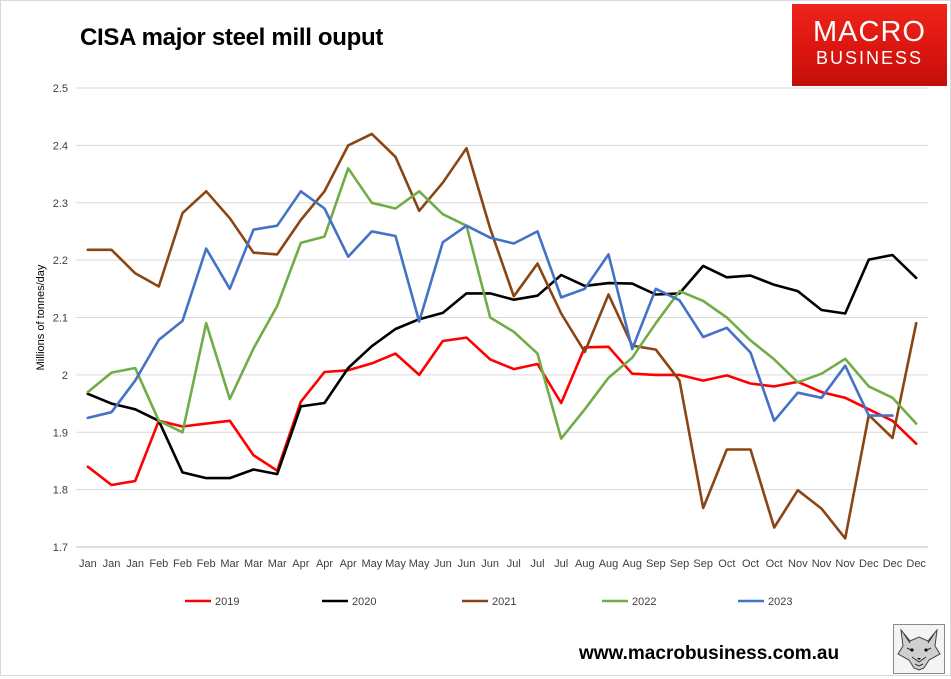 The width and height of the screenshot is (951, 679). I want to click on y-tick-label: 2.3, so click(60, 204).